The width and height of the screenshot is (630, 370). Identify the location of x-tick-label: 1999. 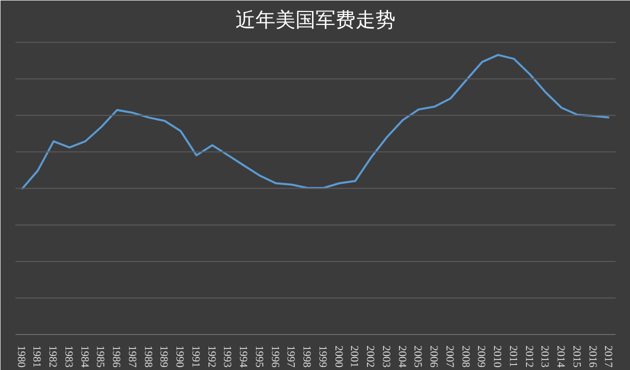
(322, 357).